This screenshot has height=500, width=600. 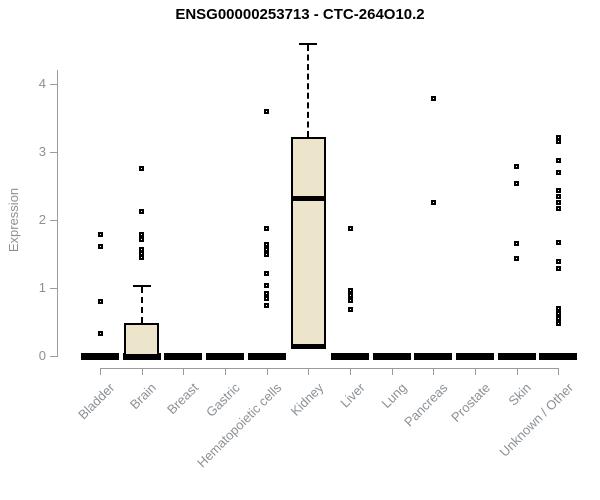 I want to click on x-tick-label: Bladder, so click(x=96, y=401).